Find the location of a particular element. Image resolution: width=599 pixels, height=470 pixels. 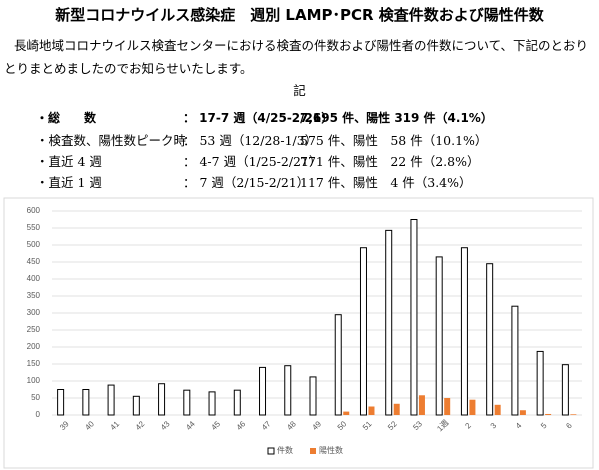

summary-result: 117 件、陽性 4 件（3.4%） is located at coordinates (386, 182).